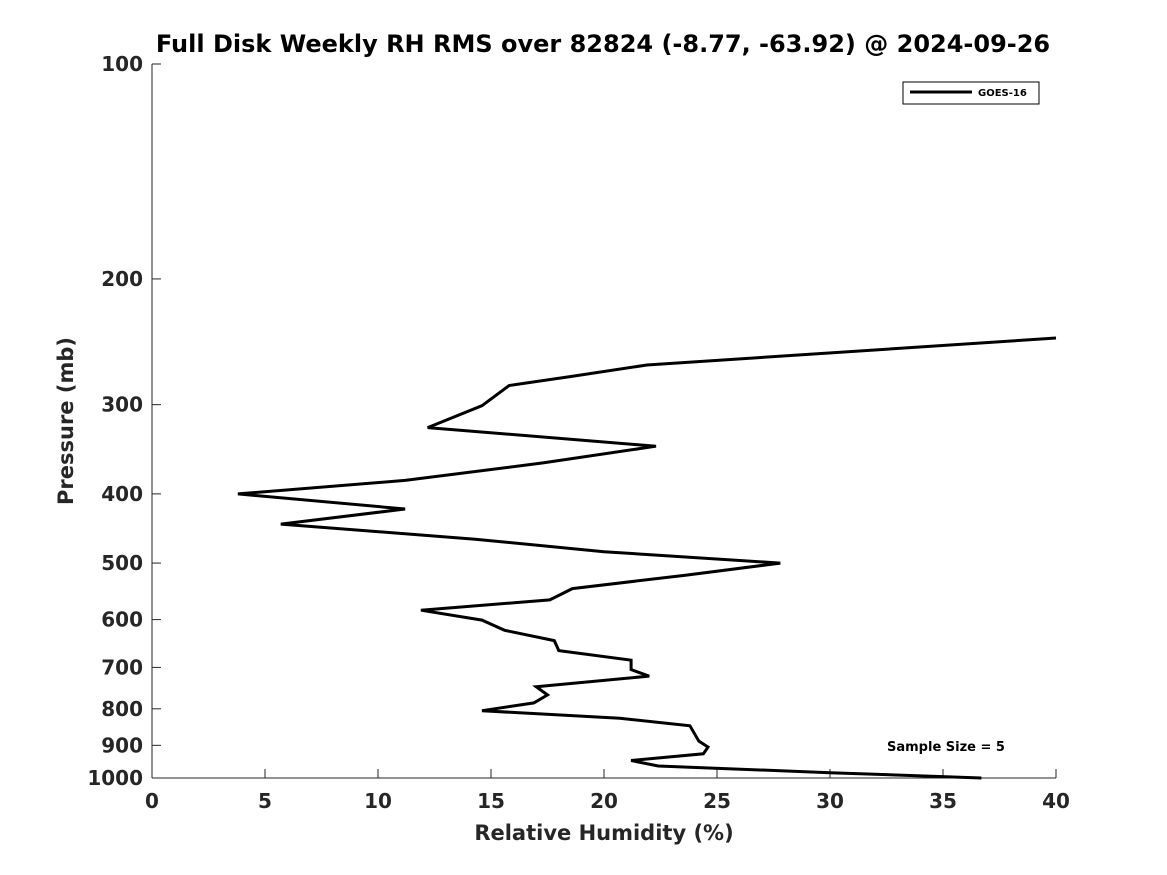  What do you see at coordinates (491, 801) in the screenshot?
I see `x-tick-label: 15` at bounding box center [491, 801].